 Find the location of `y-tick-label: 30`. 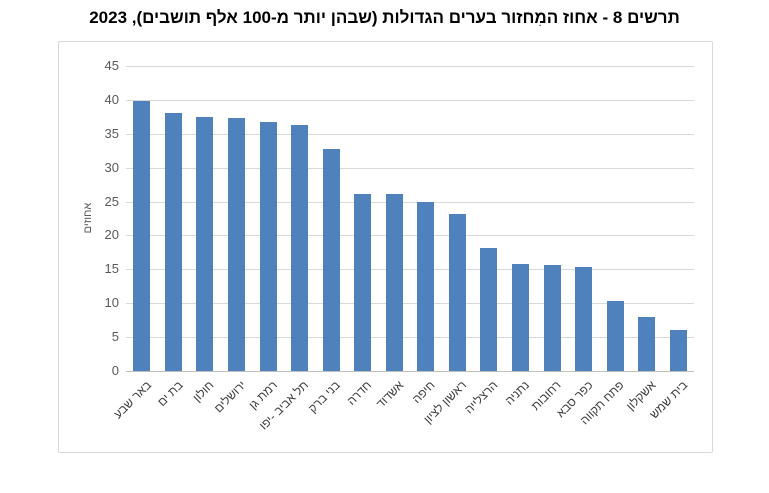

y-tick-label: 30 is located at coordinates (111, 167).